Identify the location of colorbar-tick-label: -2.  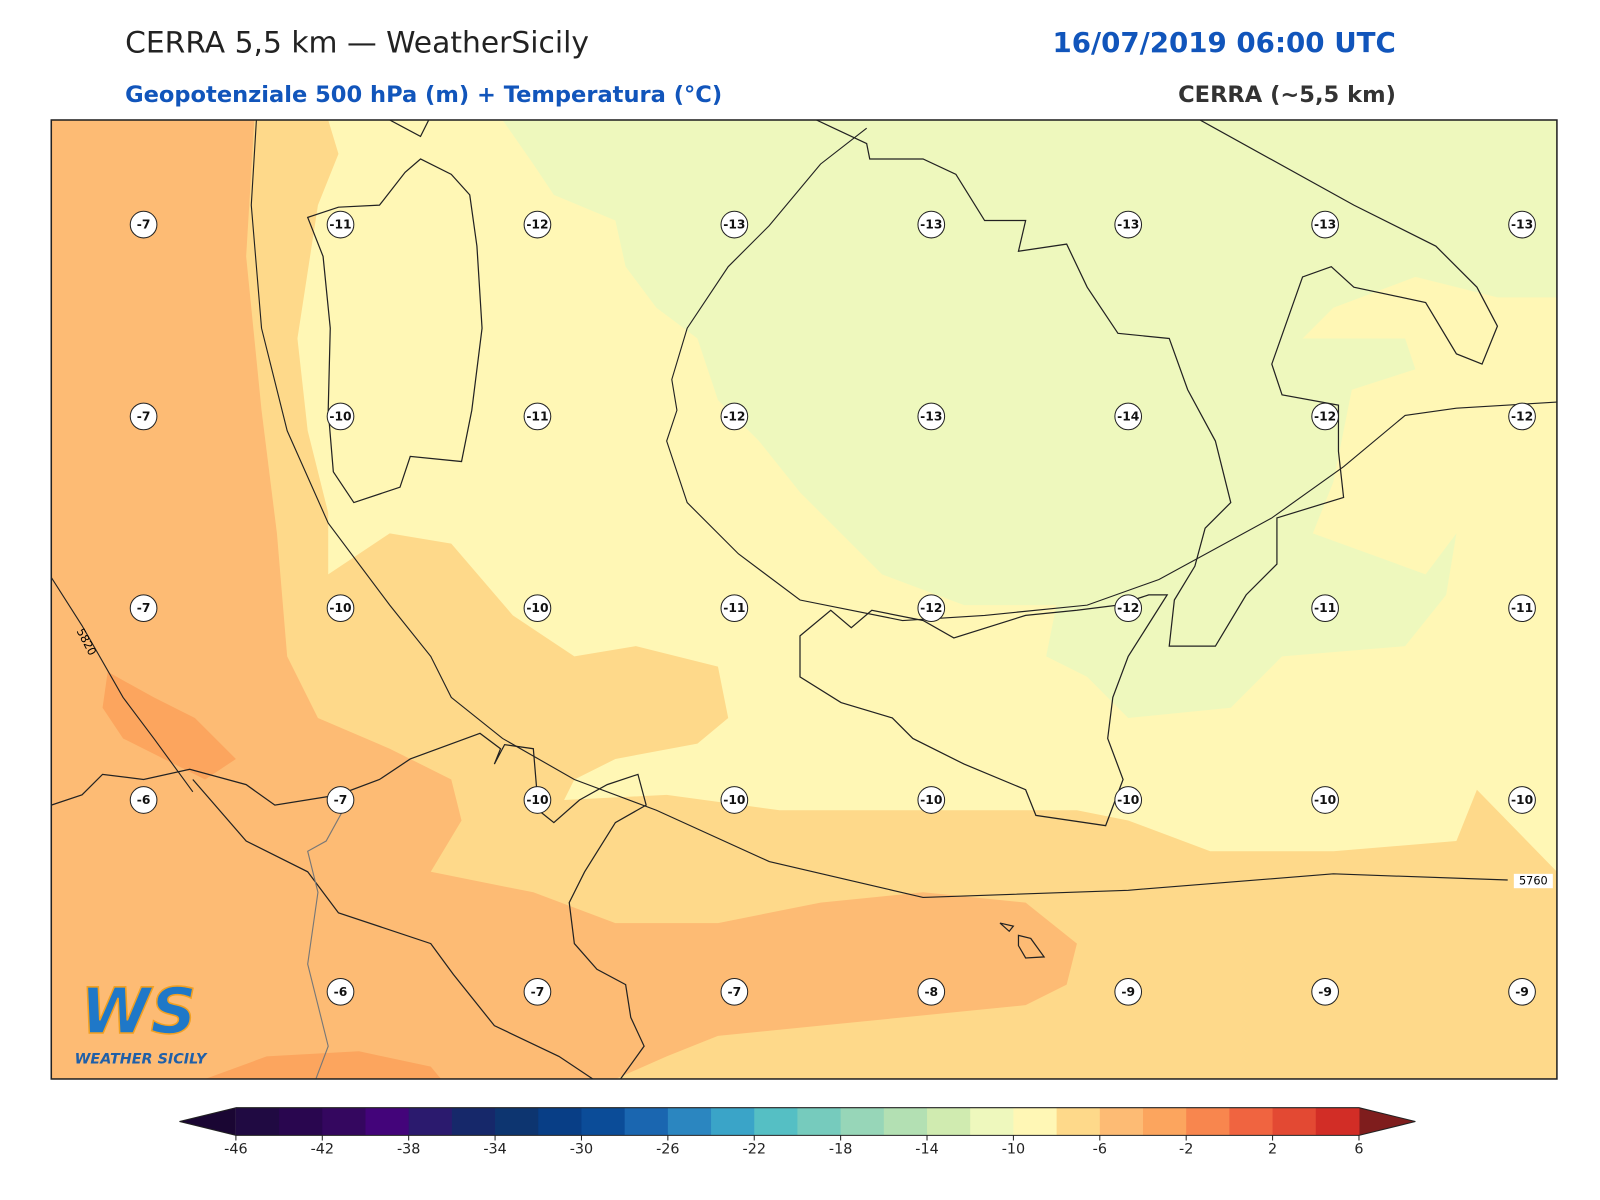
(1186, 1150).